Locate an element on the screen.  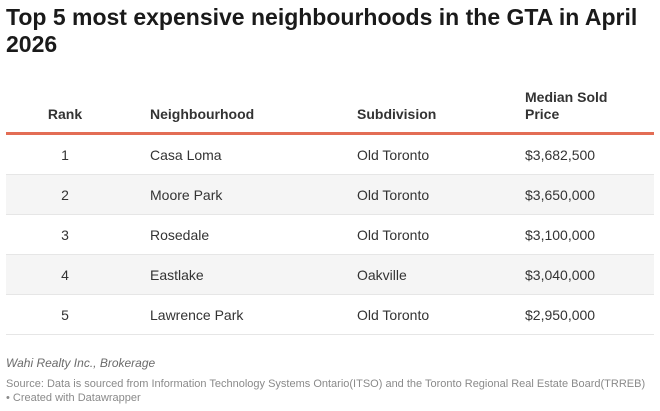
neighbourhood-cell: Moore Park is located at coordinates (186, 195).